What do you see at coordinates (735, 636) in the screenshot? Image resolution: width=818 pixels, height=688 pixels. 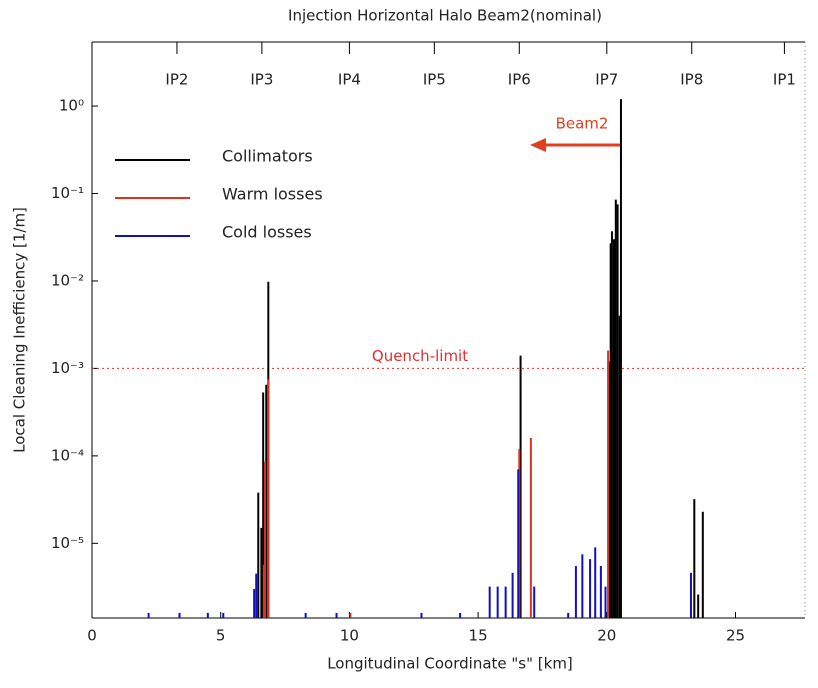 I see `x-tick-label: 25` at bounding box center [735, 636].